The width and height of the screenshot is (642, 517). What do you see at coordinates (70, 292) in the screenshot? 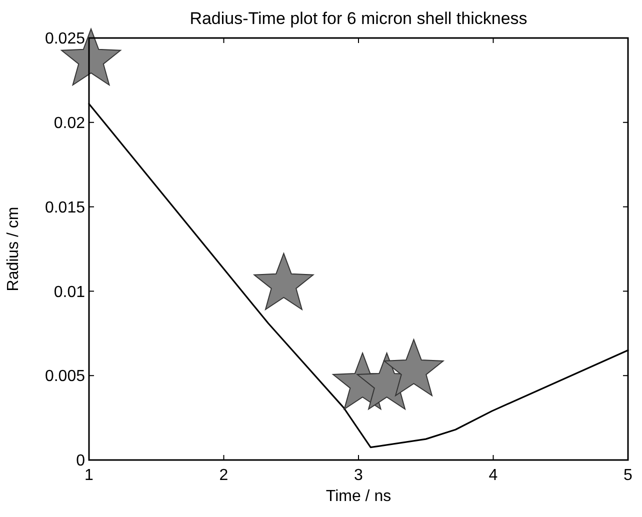
I see `y-tick-label: 0.01` at bounding box center [70, 292].